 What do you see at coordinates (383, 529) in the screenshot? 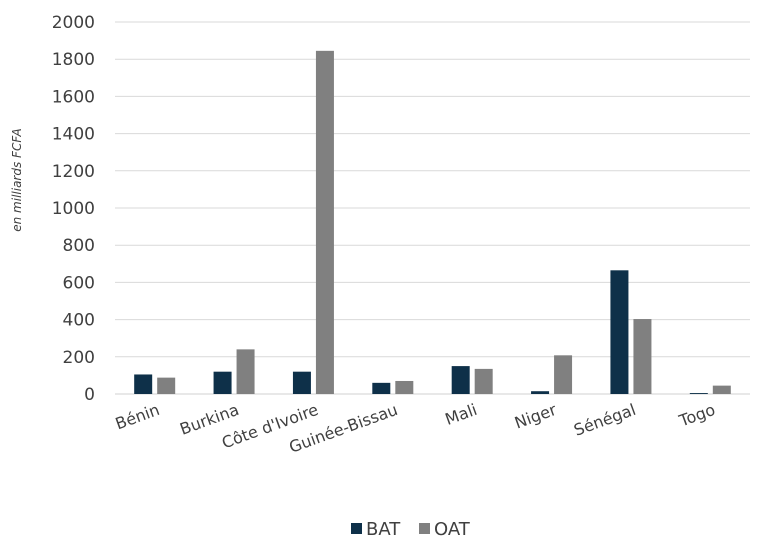
I see `legend-label-bat: BAT` at bounding box center [383, 529].